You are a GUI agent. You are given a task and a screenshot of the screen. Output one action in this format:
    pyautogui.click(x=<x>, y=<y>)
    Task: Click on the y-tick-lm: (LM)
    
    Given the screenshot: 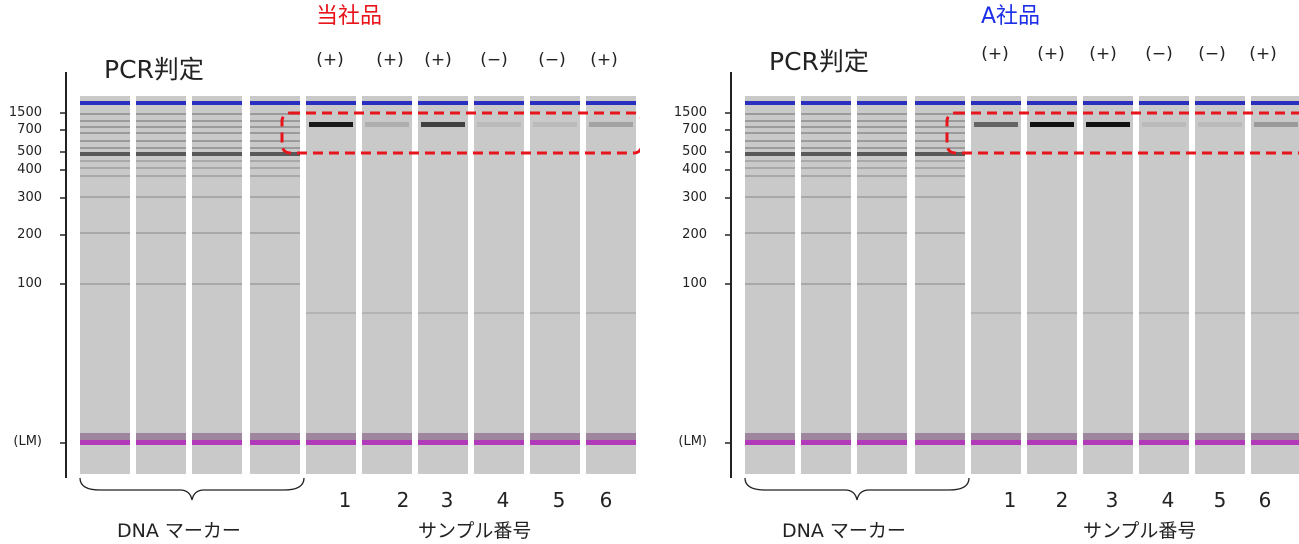 What is the action you would take?
    pyautogui.click(x=27, y=441)
    